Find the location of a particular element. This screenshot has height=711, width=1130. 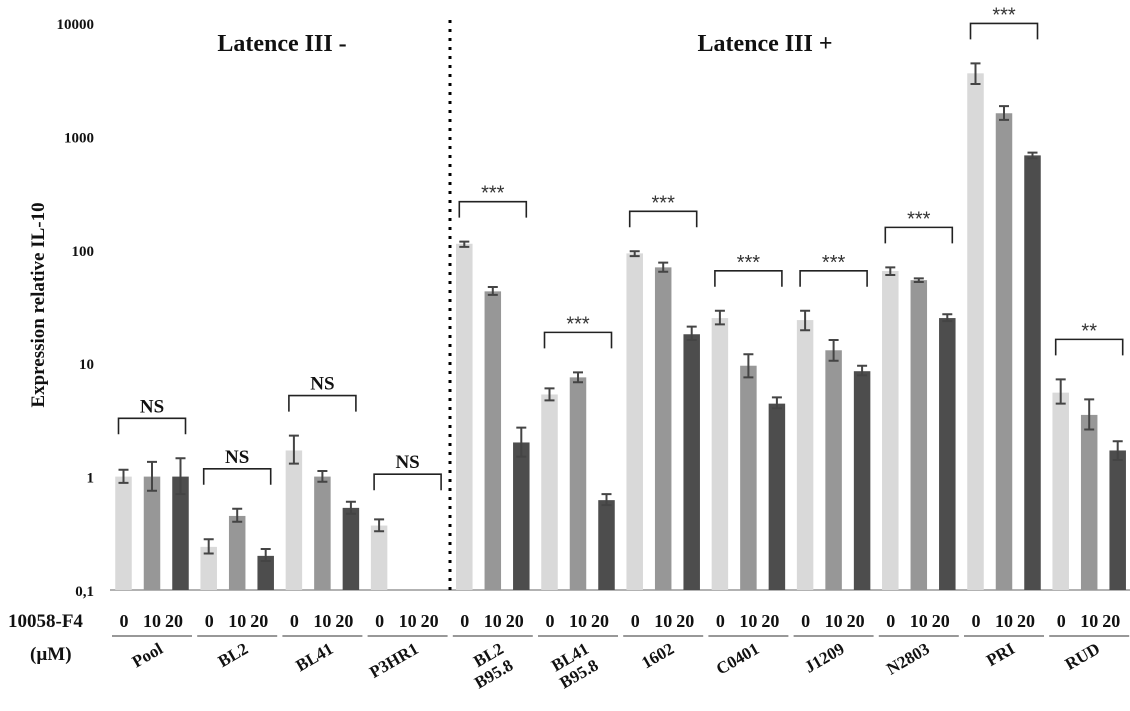

y-tick-label: 1 is located at coordinates (91, 479).